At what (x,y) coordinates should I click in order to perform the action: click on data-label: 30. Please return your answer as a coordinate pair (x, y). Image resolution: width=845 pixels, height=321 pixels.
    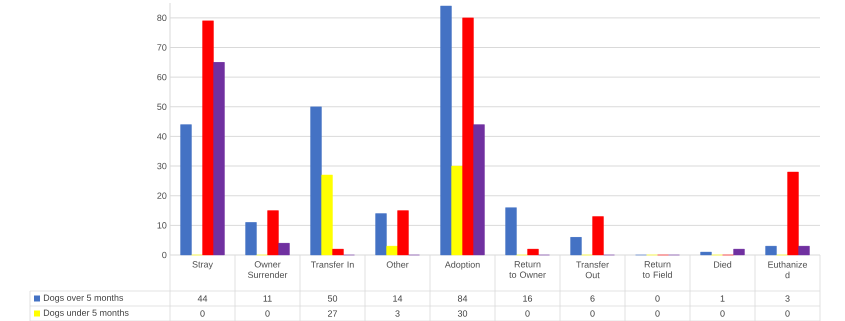
    Looking at the image, I should click on (463, 313).